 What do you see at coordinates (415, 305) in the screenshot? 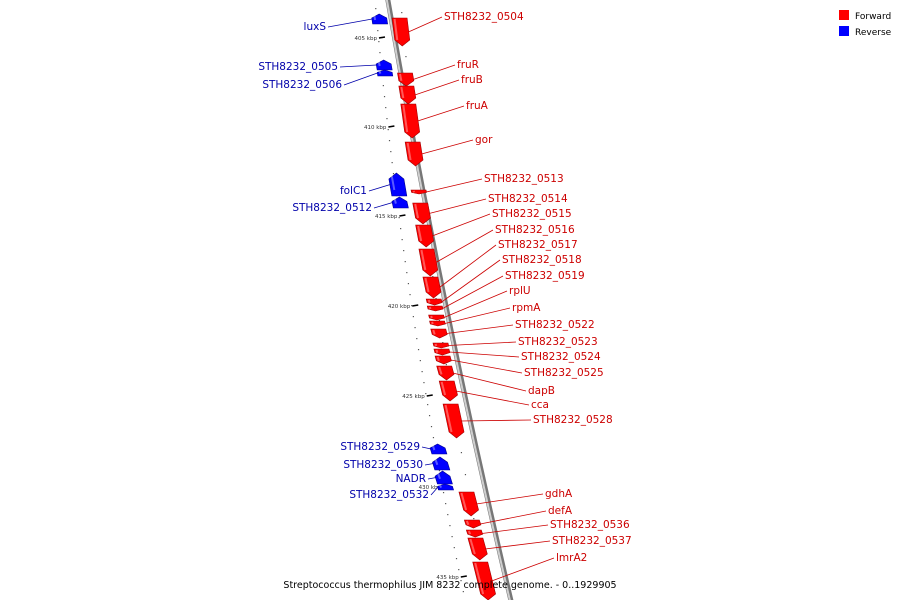
I see `tick-mark` at bounding box center [415, 305].